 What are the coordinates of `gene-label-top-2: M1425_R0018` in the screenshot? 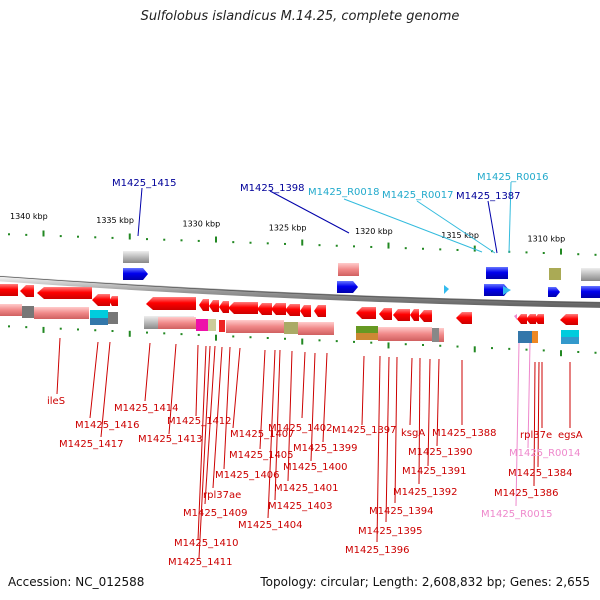 It's located at (343, 192).